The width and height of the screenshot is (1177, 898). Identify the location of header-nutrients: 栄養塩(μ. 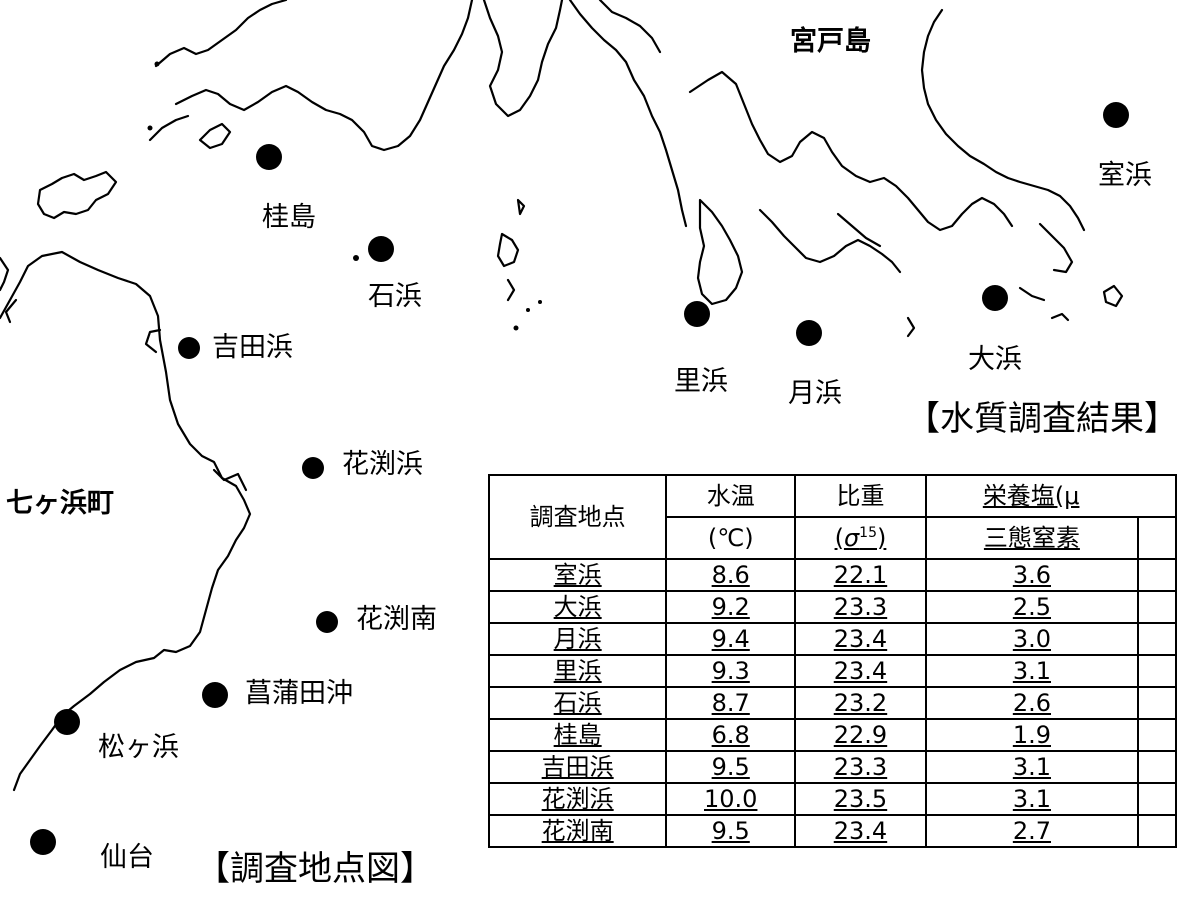
(1050, 496).